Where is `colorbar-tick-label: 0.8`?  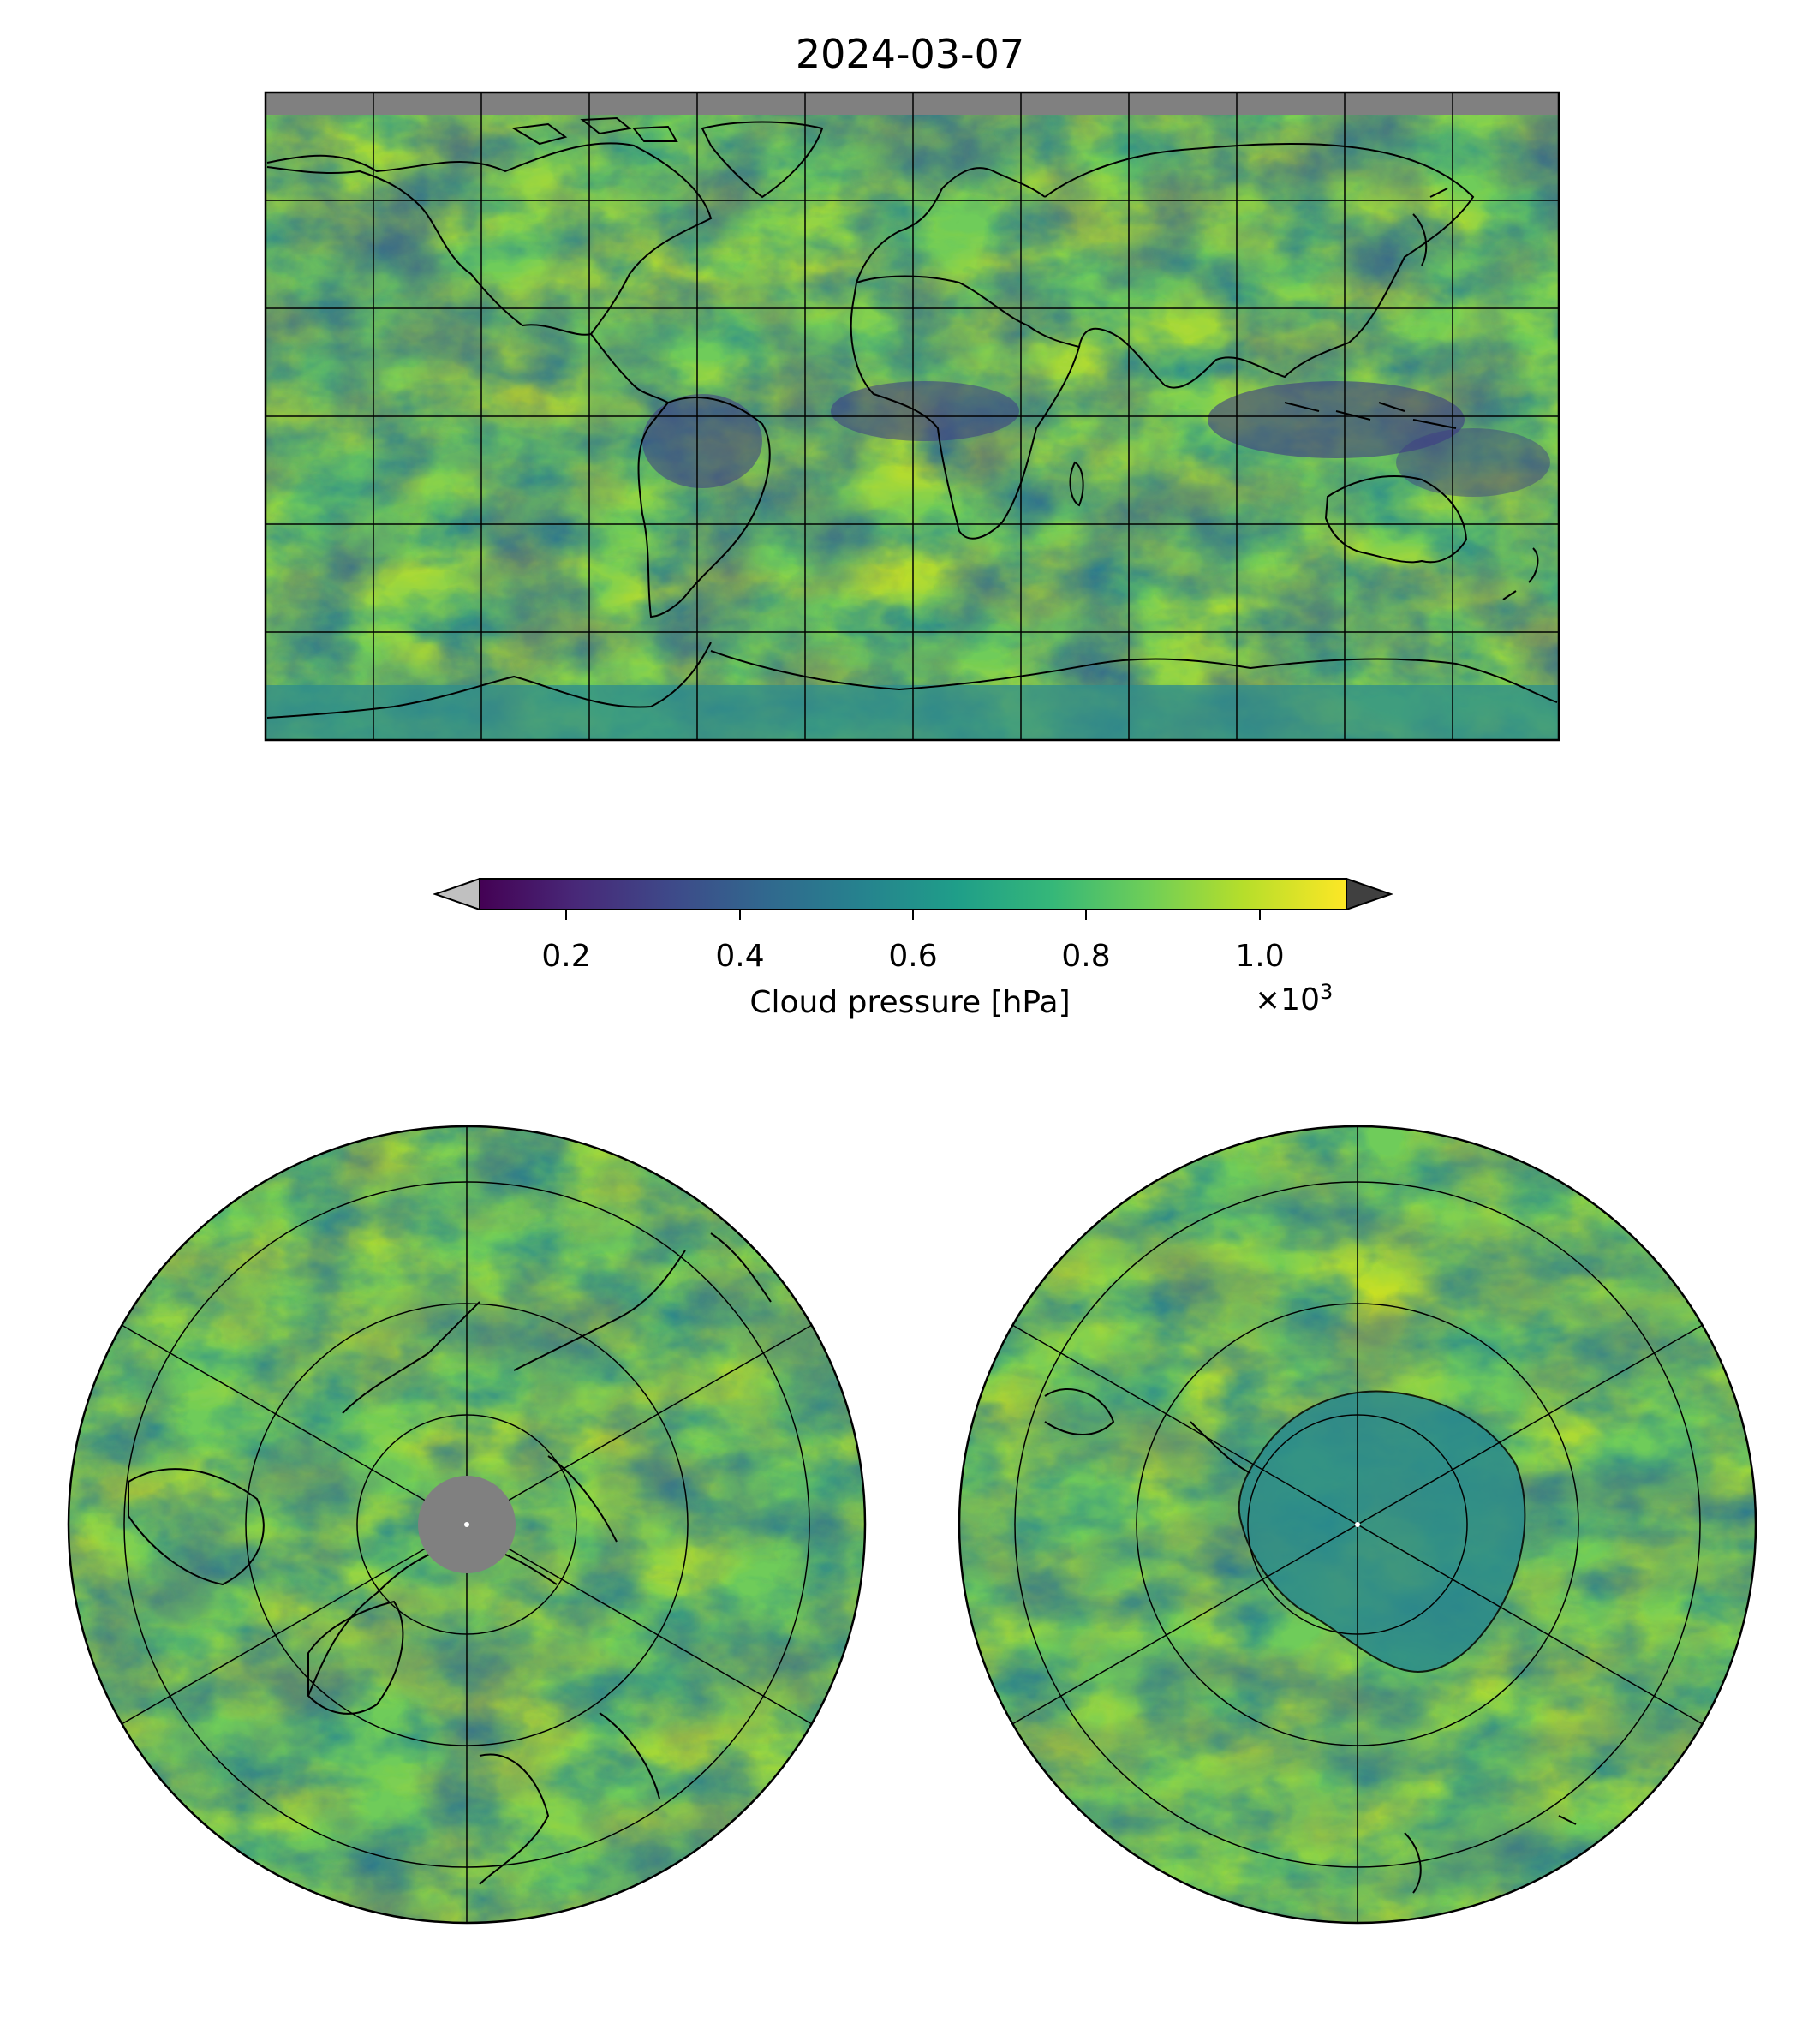 colorbar-tick-label: 0.8 is located at coordinates (1086, 956).